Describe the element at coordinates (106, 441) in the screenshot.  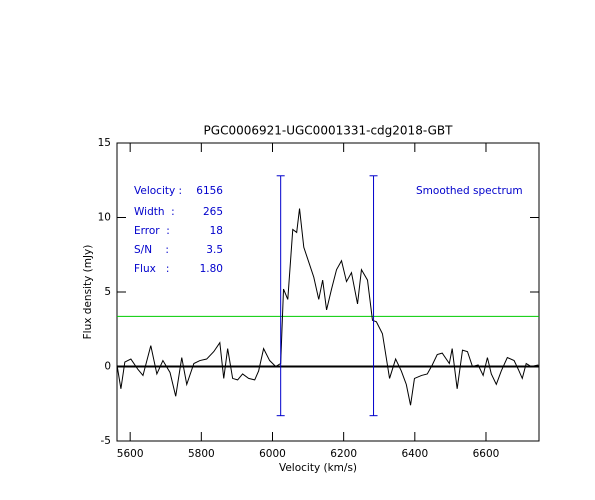
I see `y-tick-label: -5` at that location.